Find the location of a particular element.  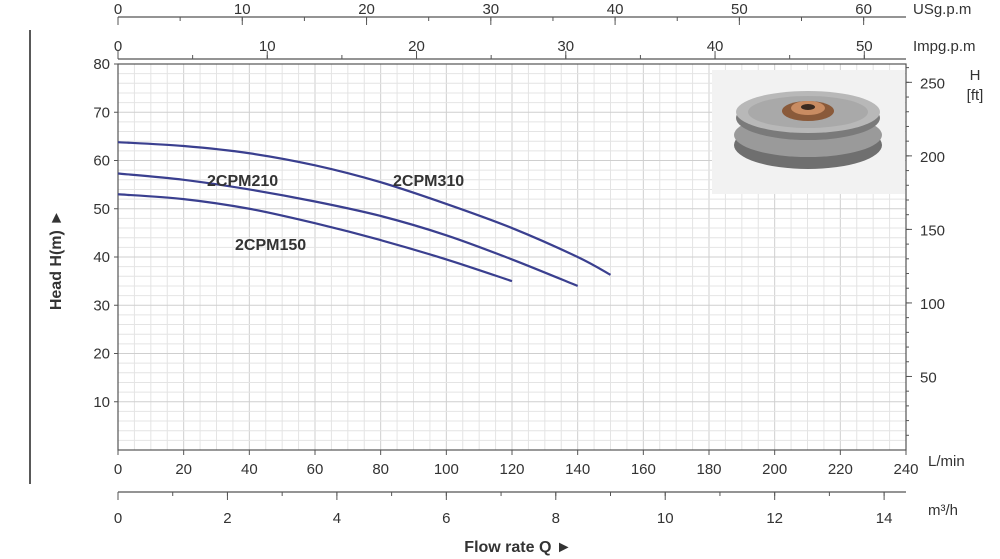

ft-tick-label: 200 is located at coordinates (932, 157).